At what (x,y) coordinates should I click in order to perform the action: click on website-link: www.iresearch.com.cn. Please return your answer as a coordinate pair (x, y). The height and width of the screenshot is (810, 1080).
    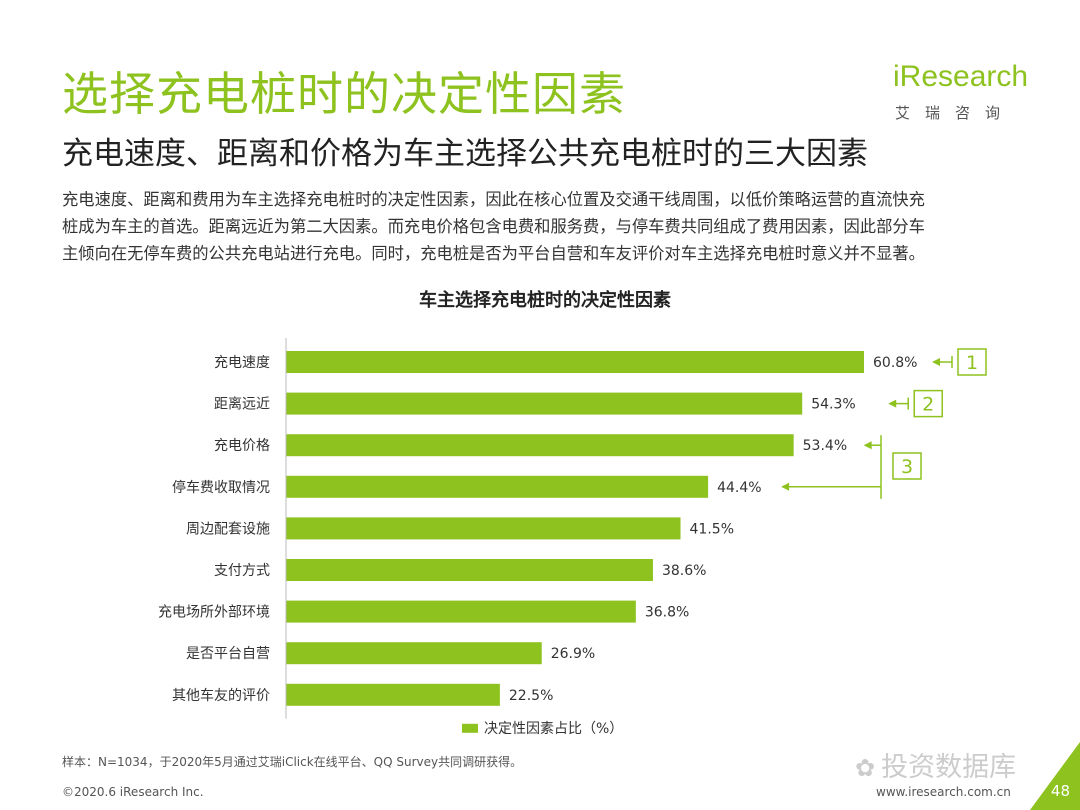
    Looking at the image, I should click on (943, 792).